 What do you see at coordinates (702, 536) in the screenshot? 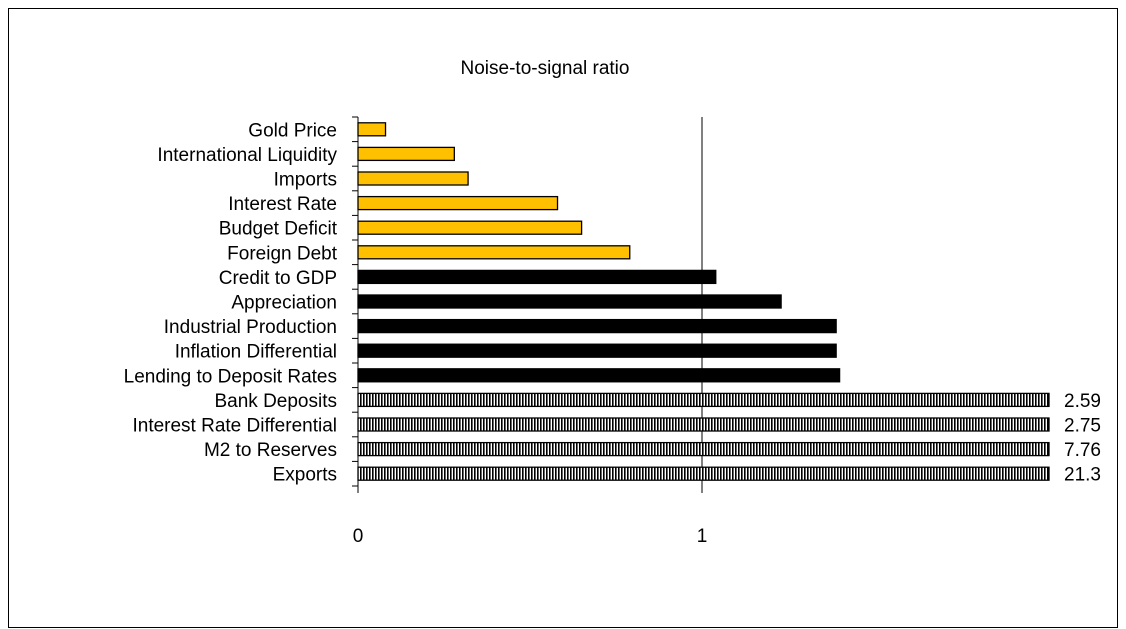
I see `x-tick-label: 1` at bounding box center [702, 536].